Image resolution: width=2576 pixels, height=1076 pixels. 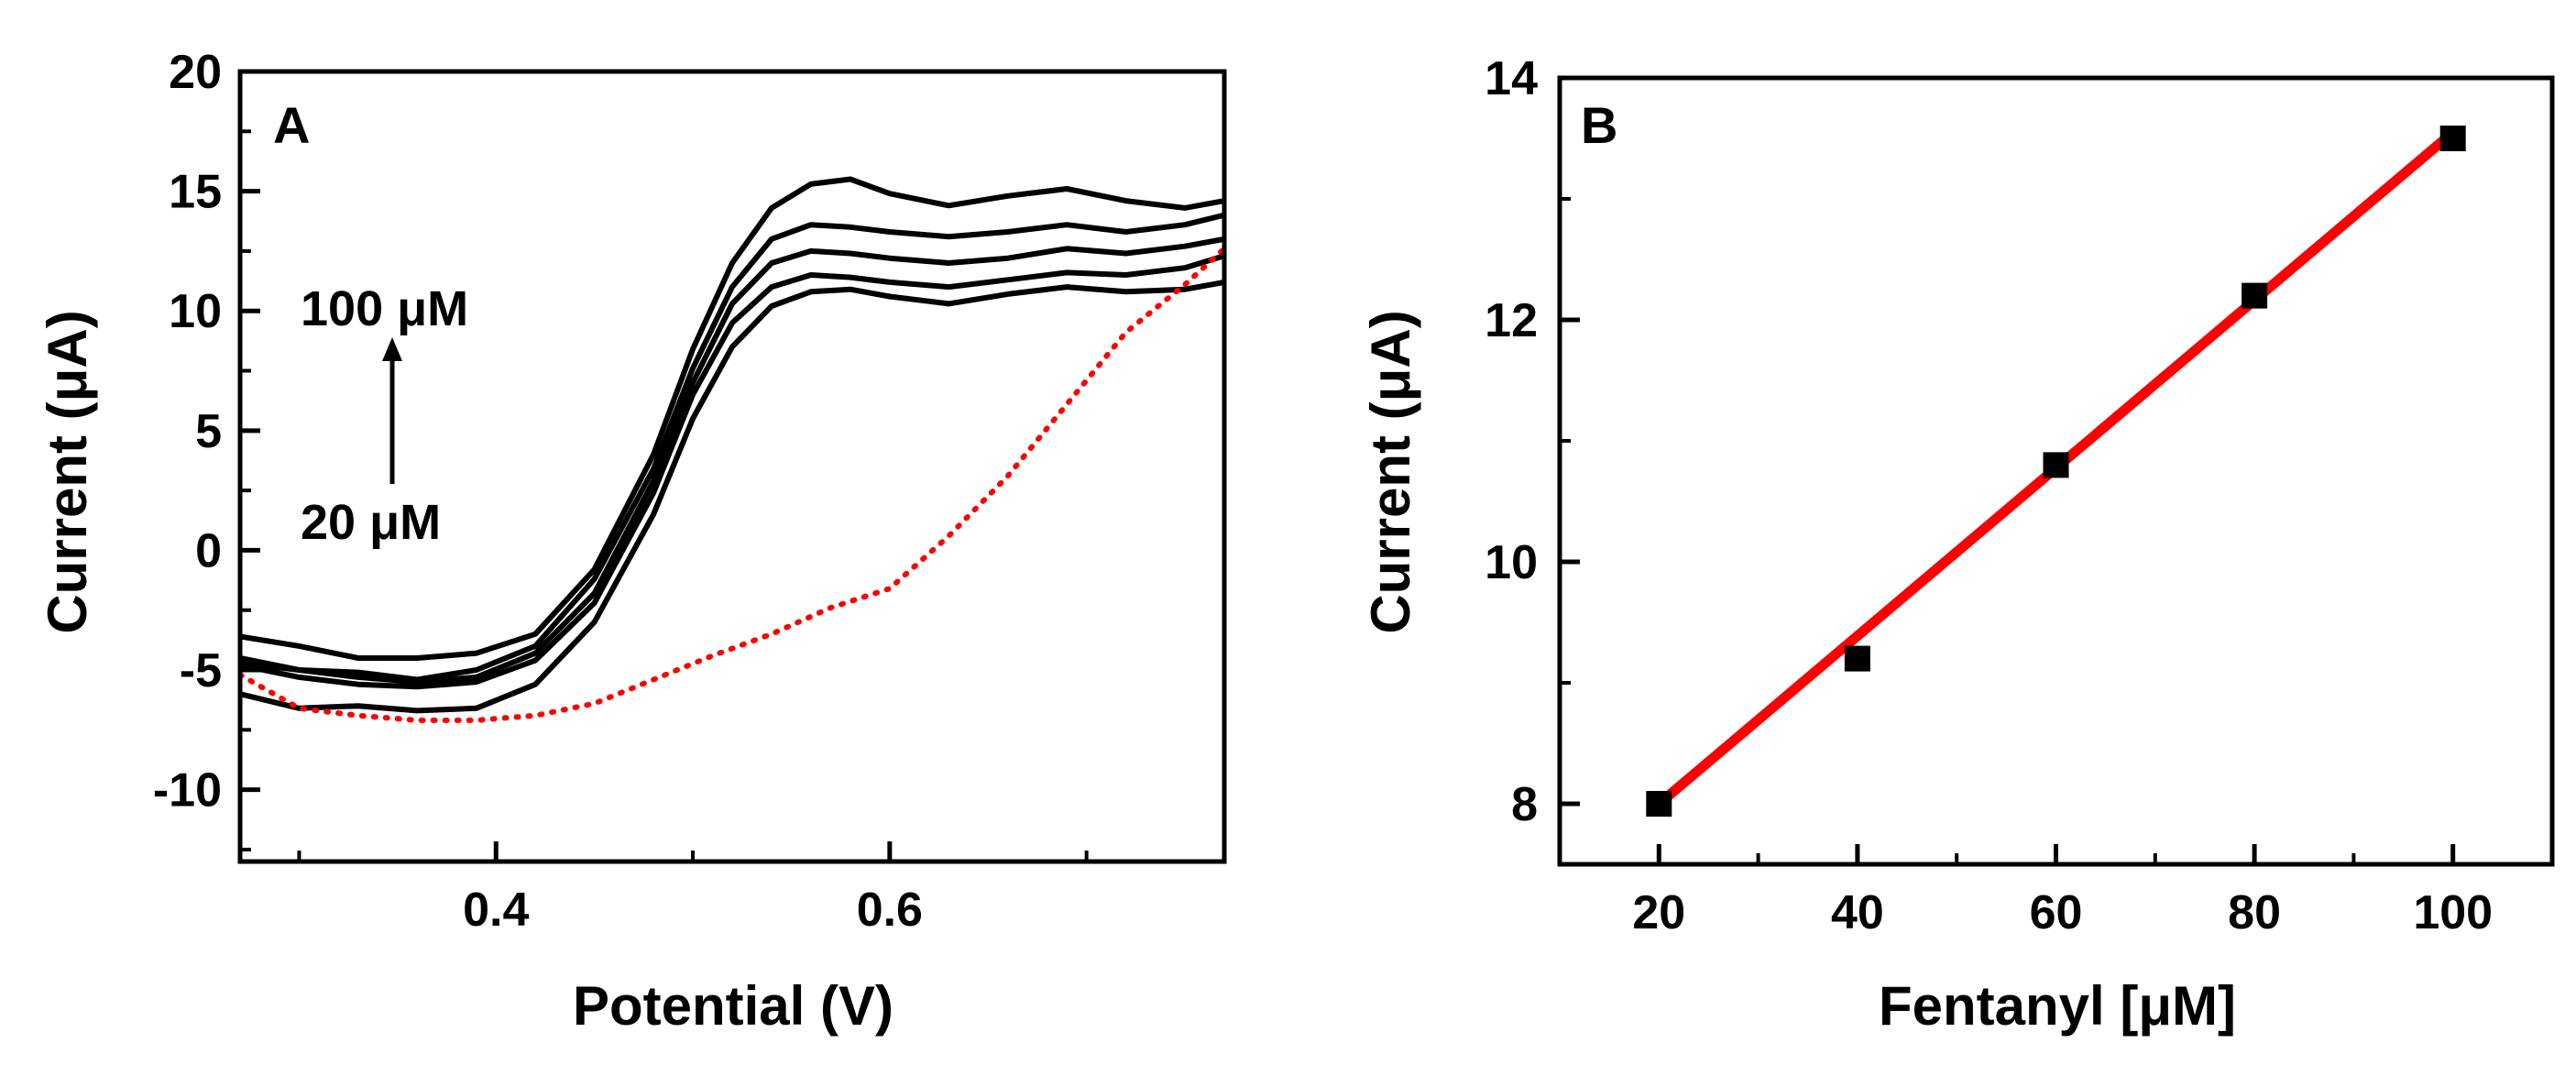 What do you see at coordinates (187, 791) in the screenshot?
I see `panel-a-y-tick-label: -10` at bounding box center [187, 791].